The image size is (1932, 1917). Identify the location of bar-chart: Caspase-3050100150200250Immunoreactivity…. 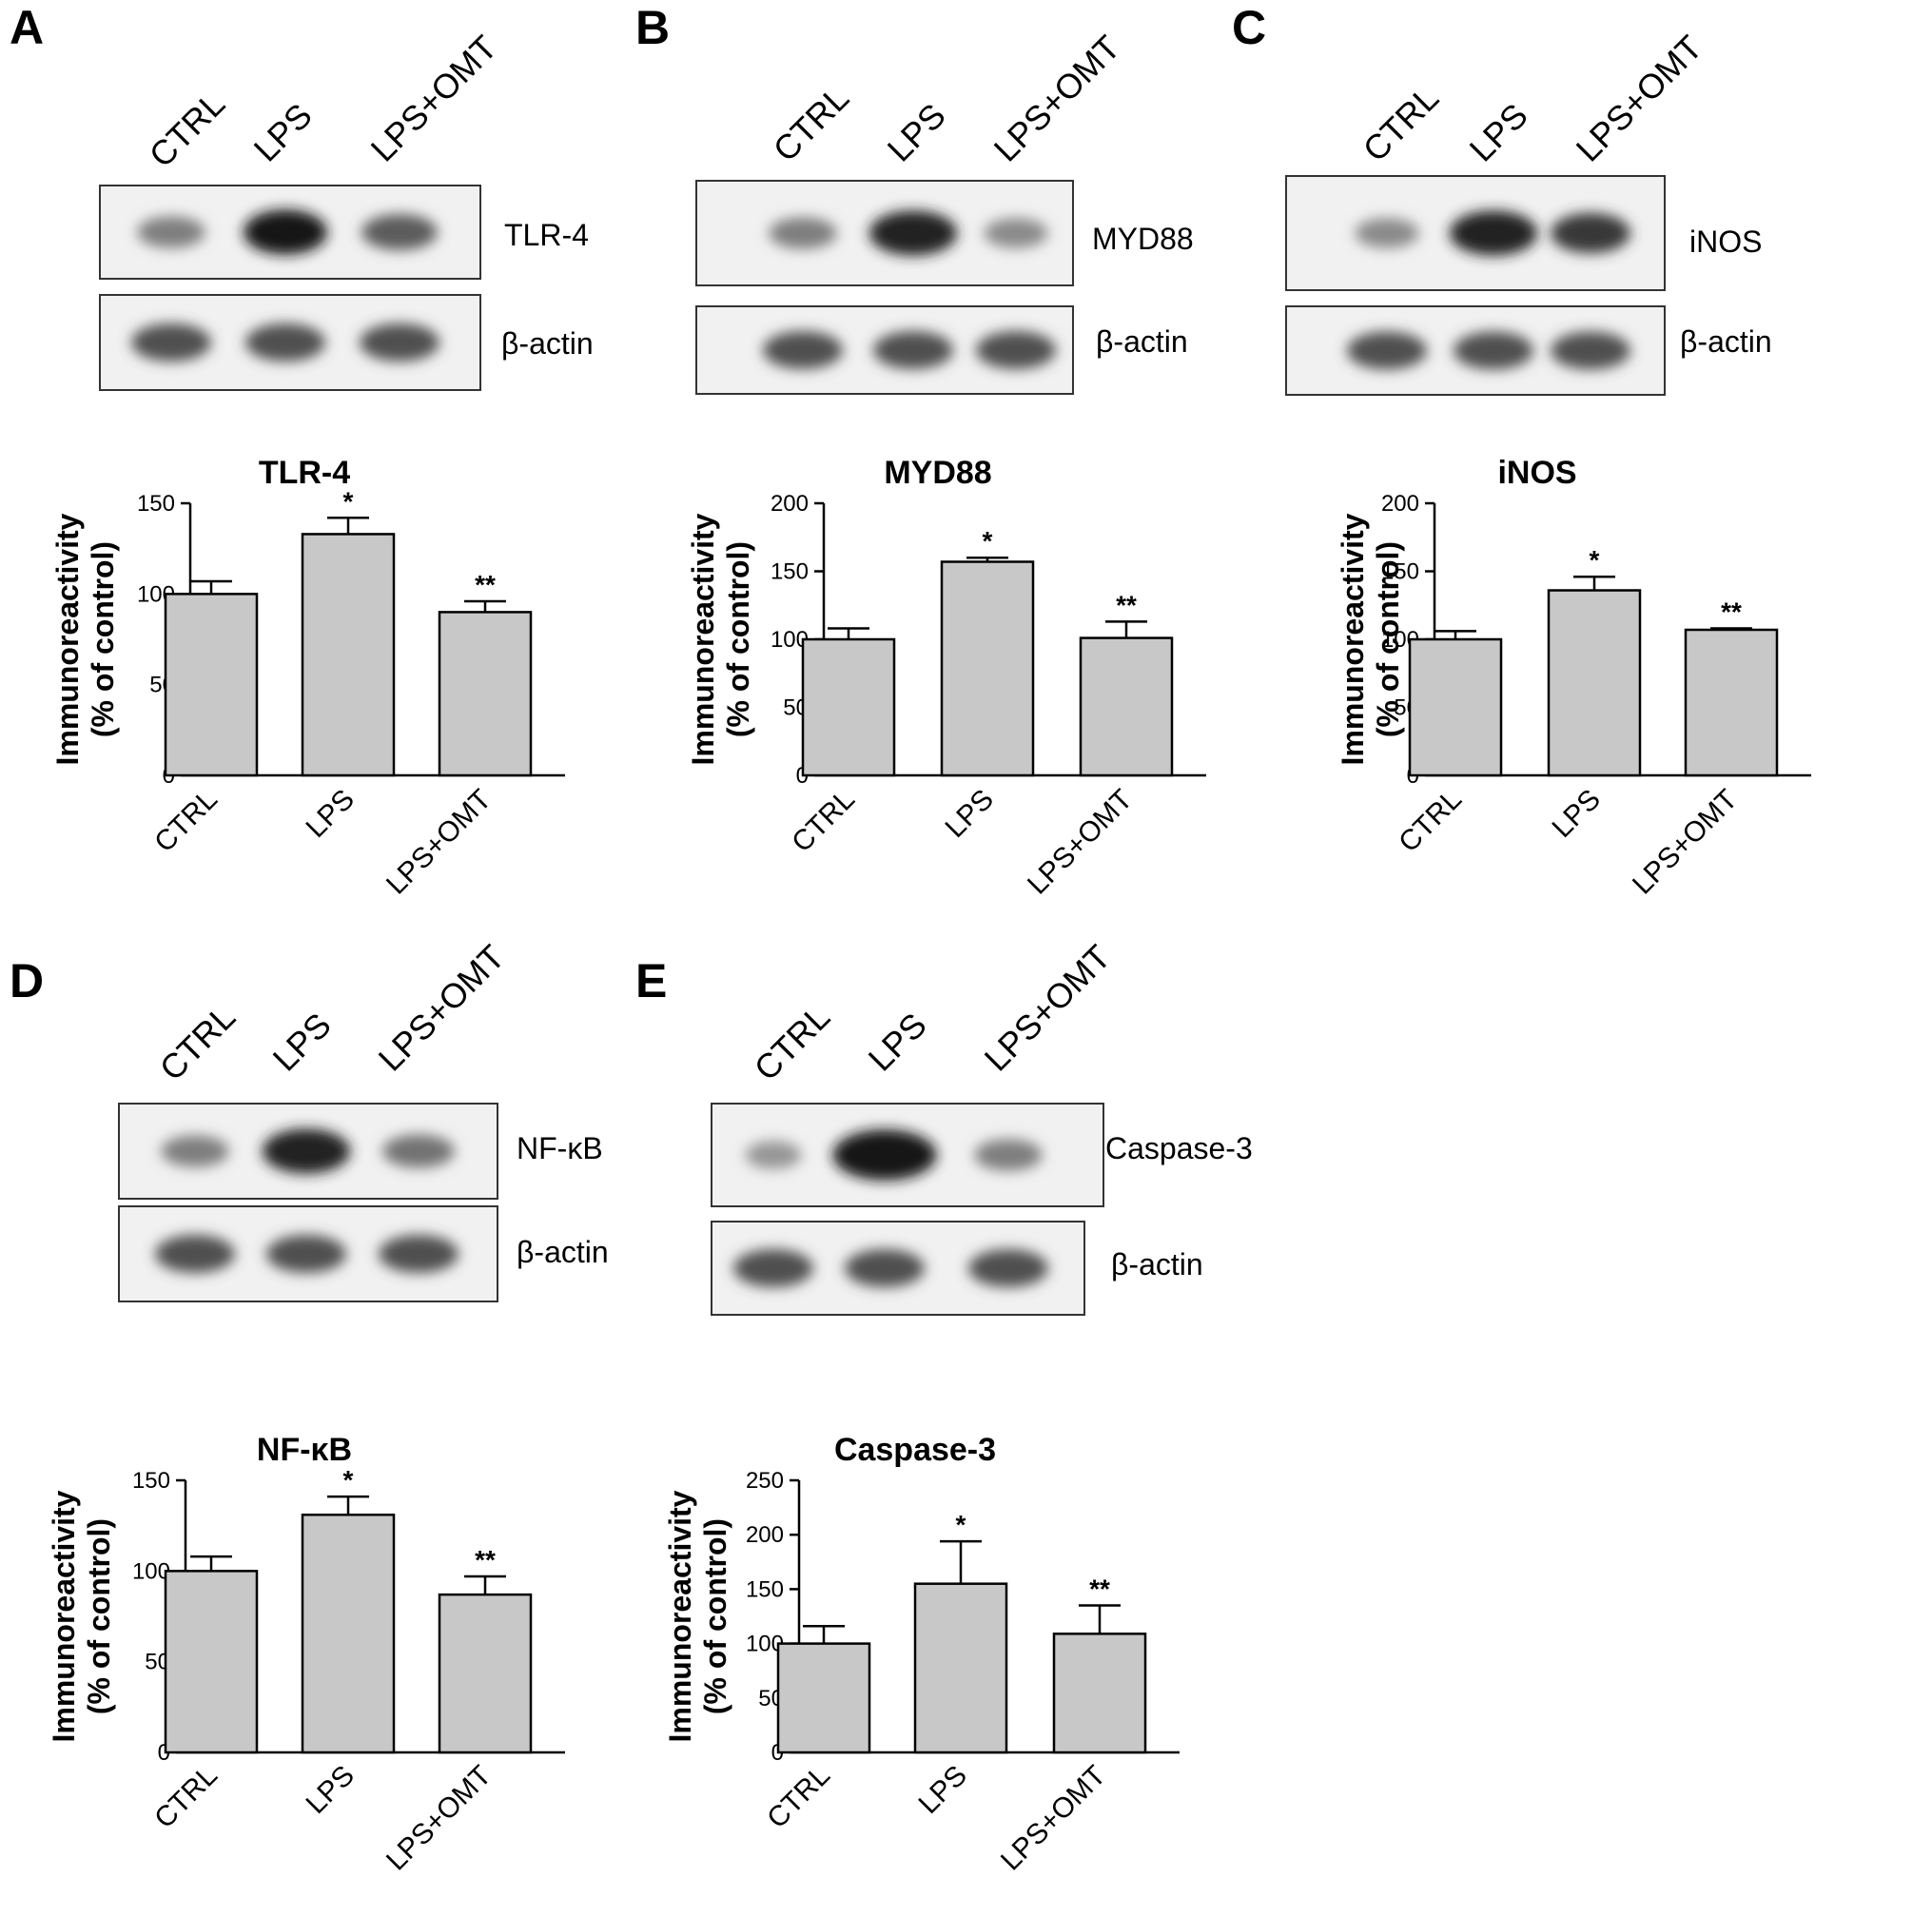
(922, 1654).